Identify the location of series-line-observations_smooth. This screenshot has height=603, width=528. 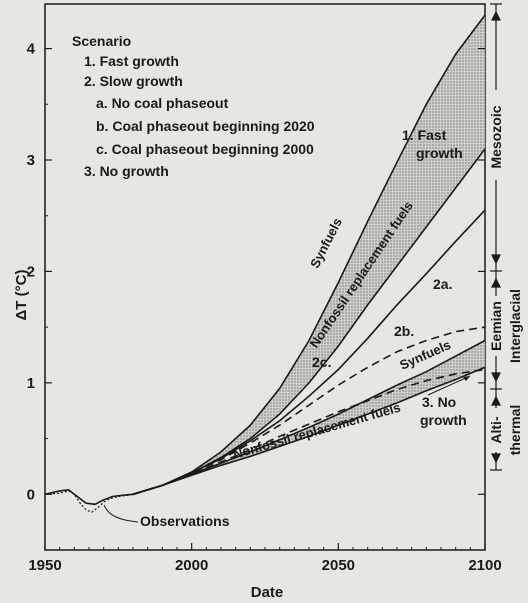
(89, 497).